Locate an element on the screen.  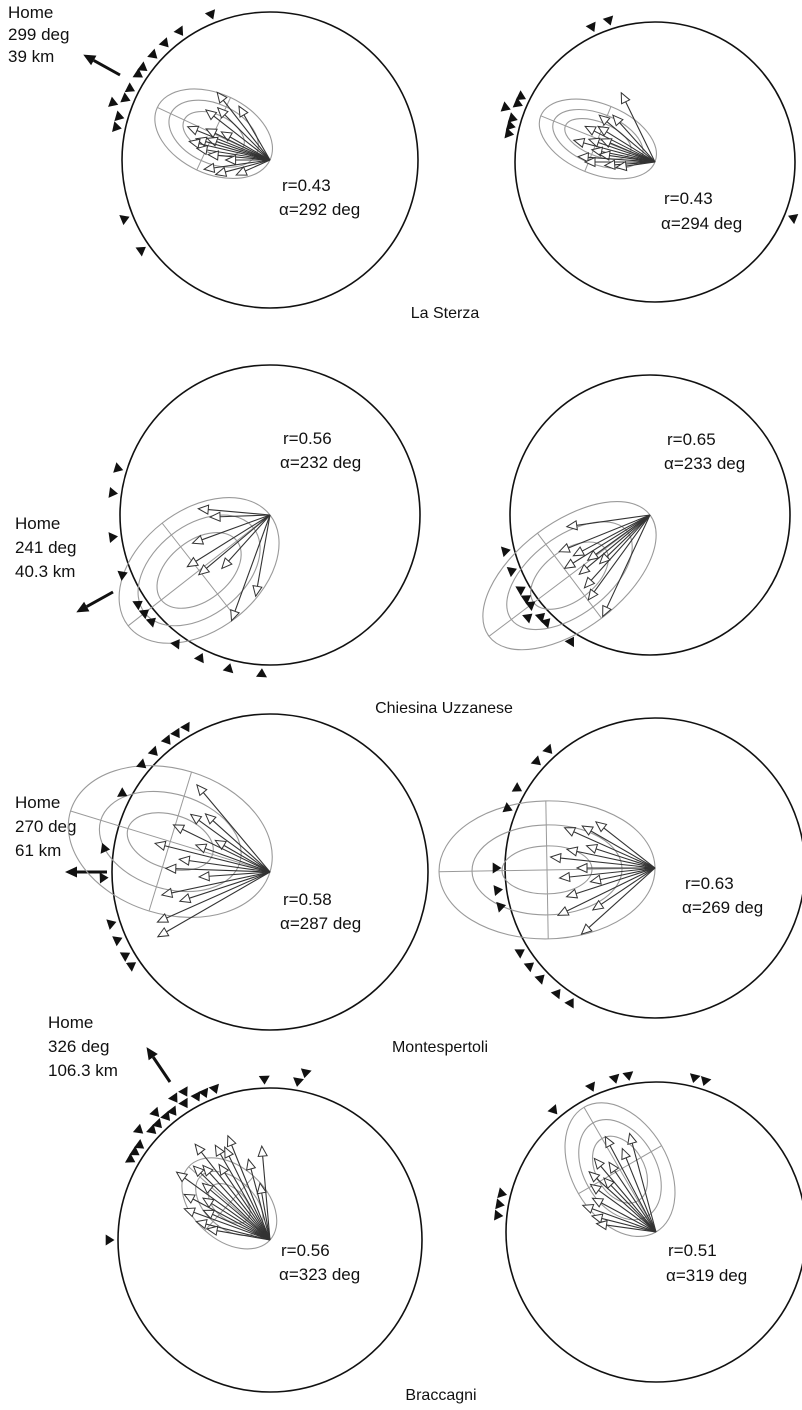
home-label: Home is located at coordinates (37, 523).